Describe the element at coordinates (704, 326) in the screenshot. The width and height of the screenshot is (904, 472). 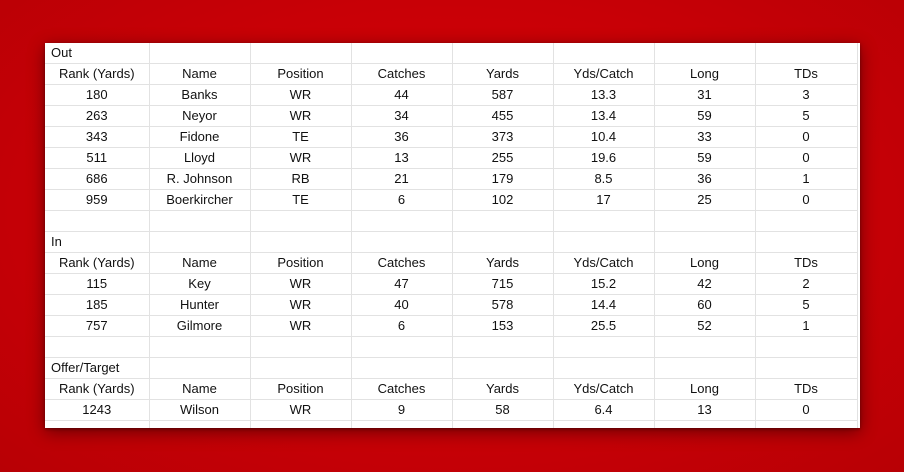
I see `data-cell: 52` at that location.